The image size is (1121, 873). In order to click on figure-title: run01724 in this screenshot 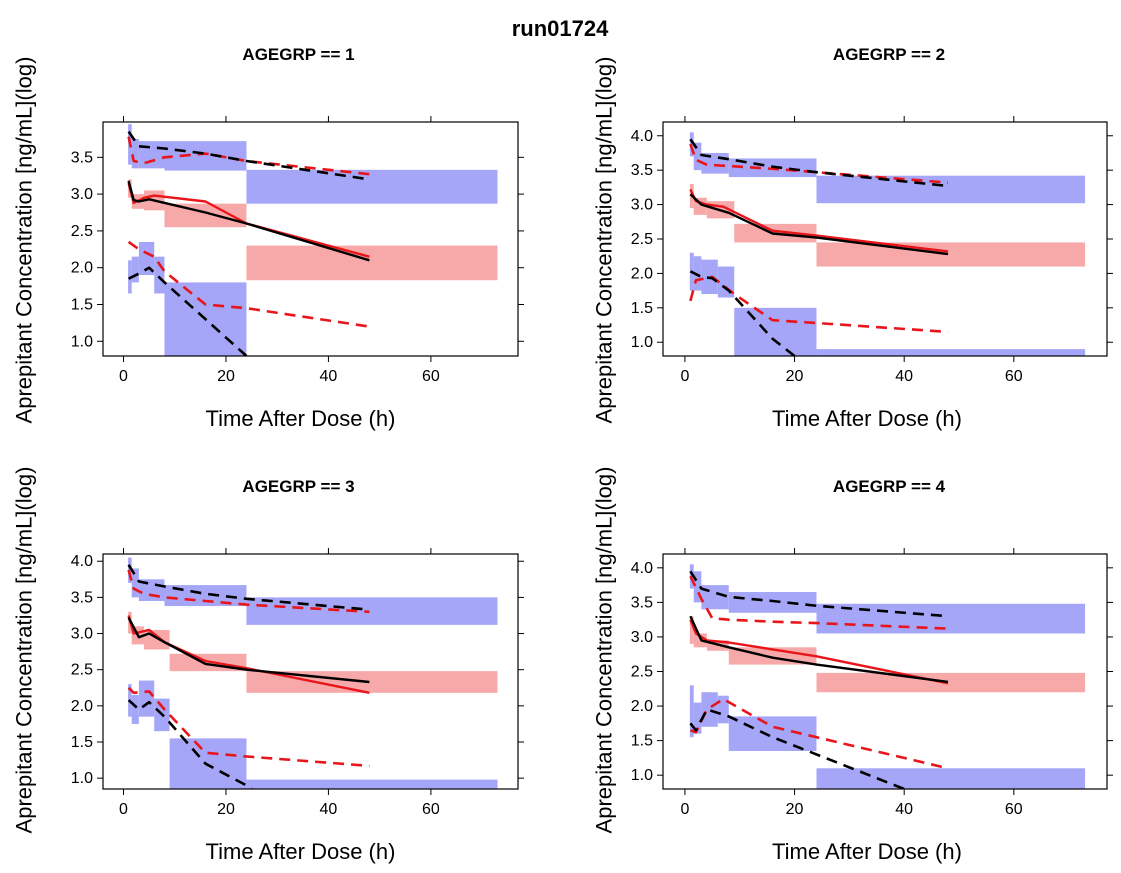, I will do `click(560, 28)`.